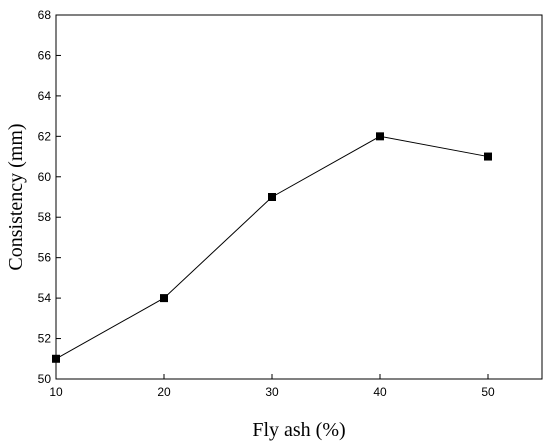 This screenshot has height=443, width=550. What do you see at coordinates (45, 379) in the screenshot?
I see `y-tick-label: 50` at bounding box center [45, 379].